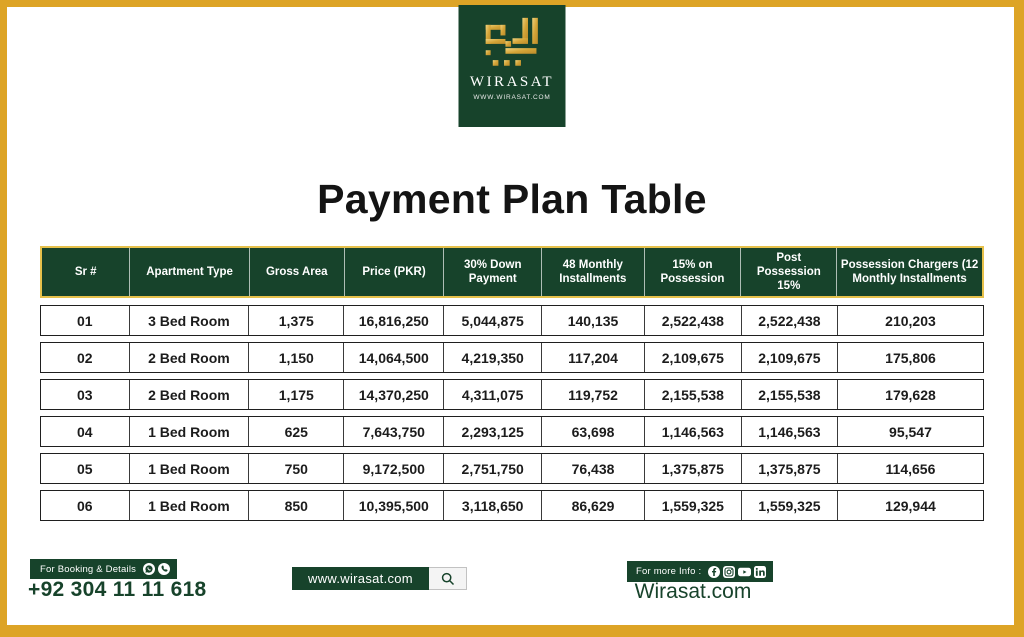 Image resolution: width=1024 pixels, height=637 pixels. I want to click on phone-icon, so click(164, 569).